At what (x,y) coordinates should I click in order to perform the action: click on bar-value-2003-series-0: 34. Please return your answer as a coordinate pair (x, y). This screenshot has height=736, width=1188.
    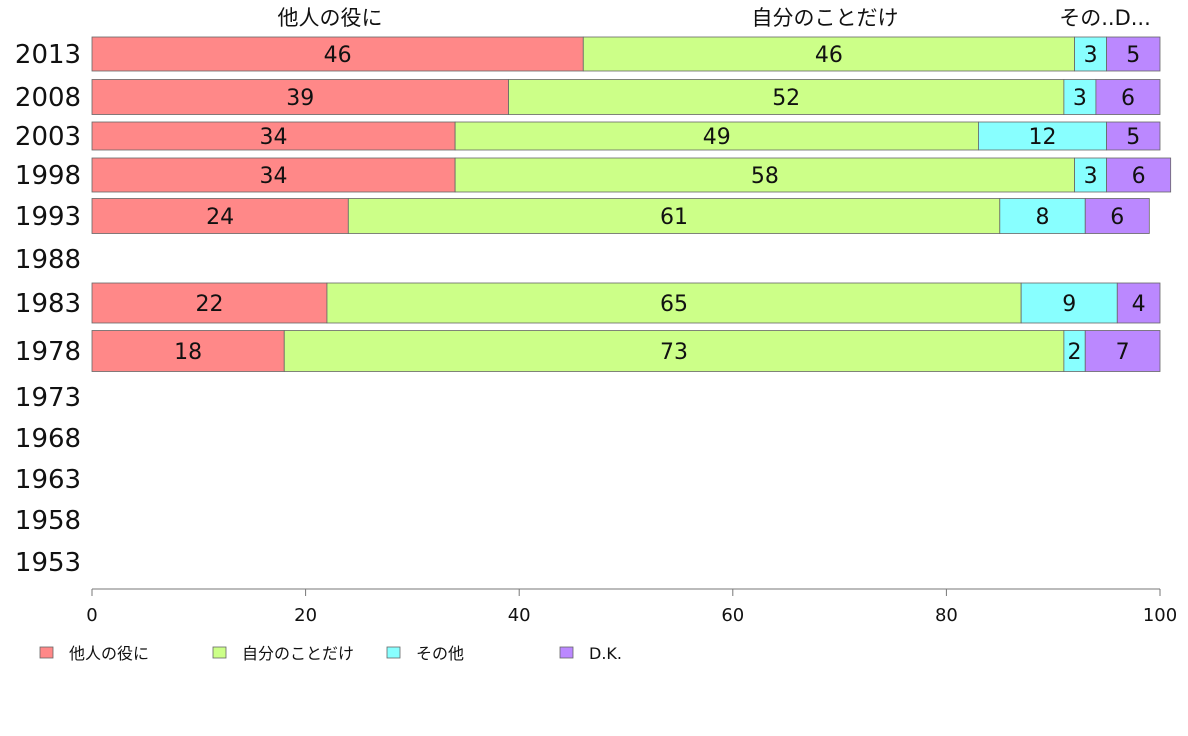
    Looking at the image, I should click on (274, 137).